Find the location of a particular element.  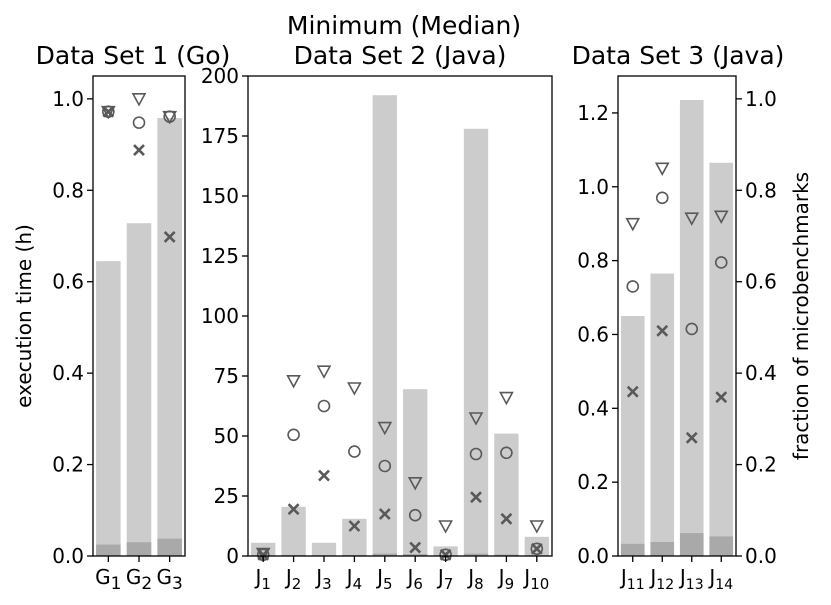

marker-triangle-j9 is located at coordinates (506, 398).